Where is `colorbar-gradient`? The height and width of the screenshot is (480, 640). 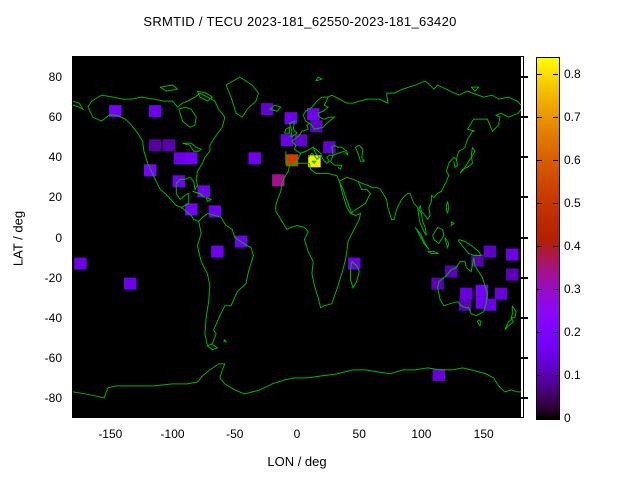
colorbar-gradient is located at coordinates (548, 238).